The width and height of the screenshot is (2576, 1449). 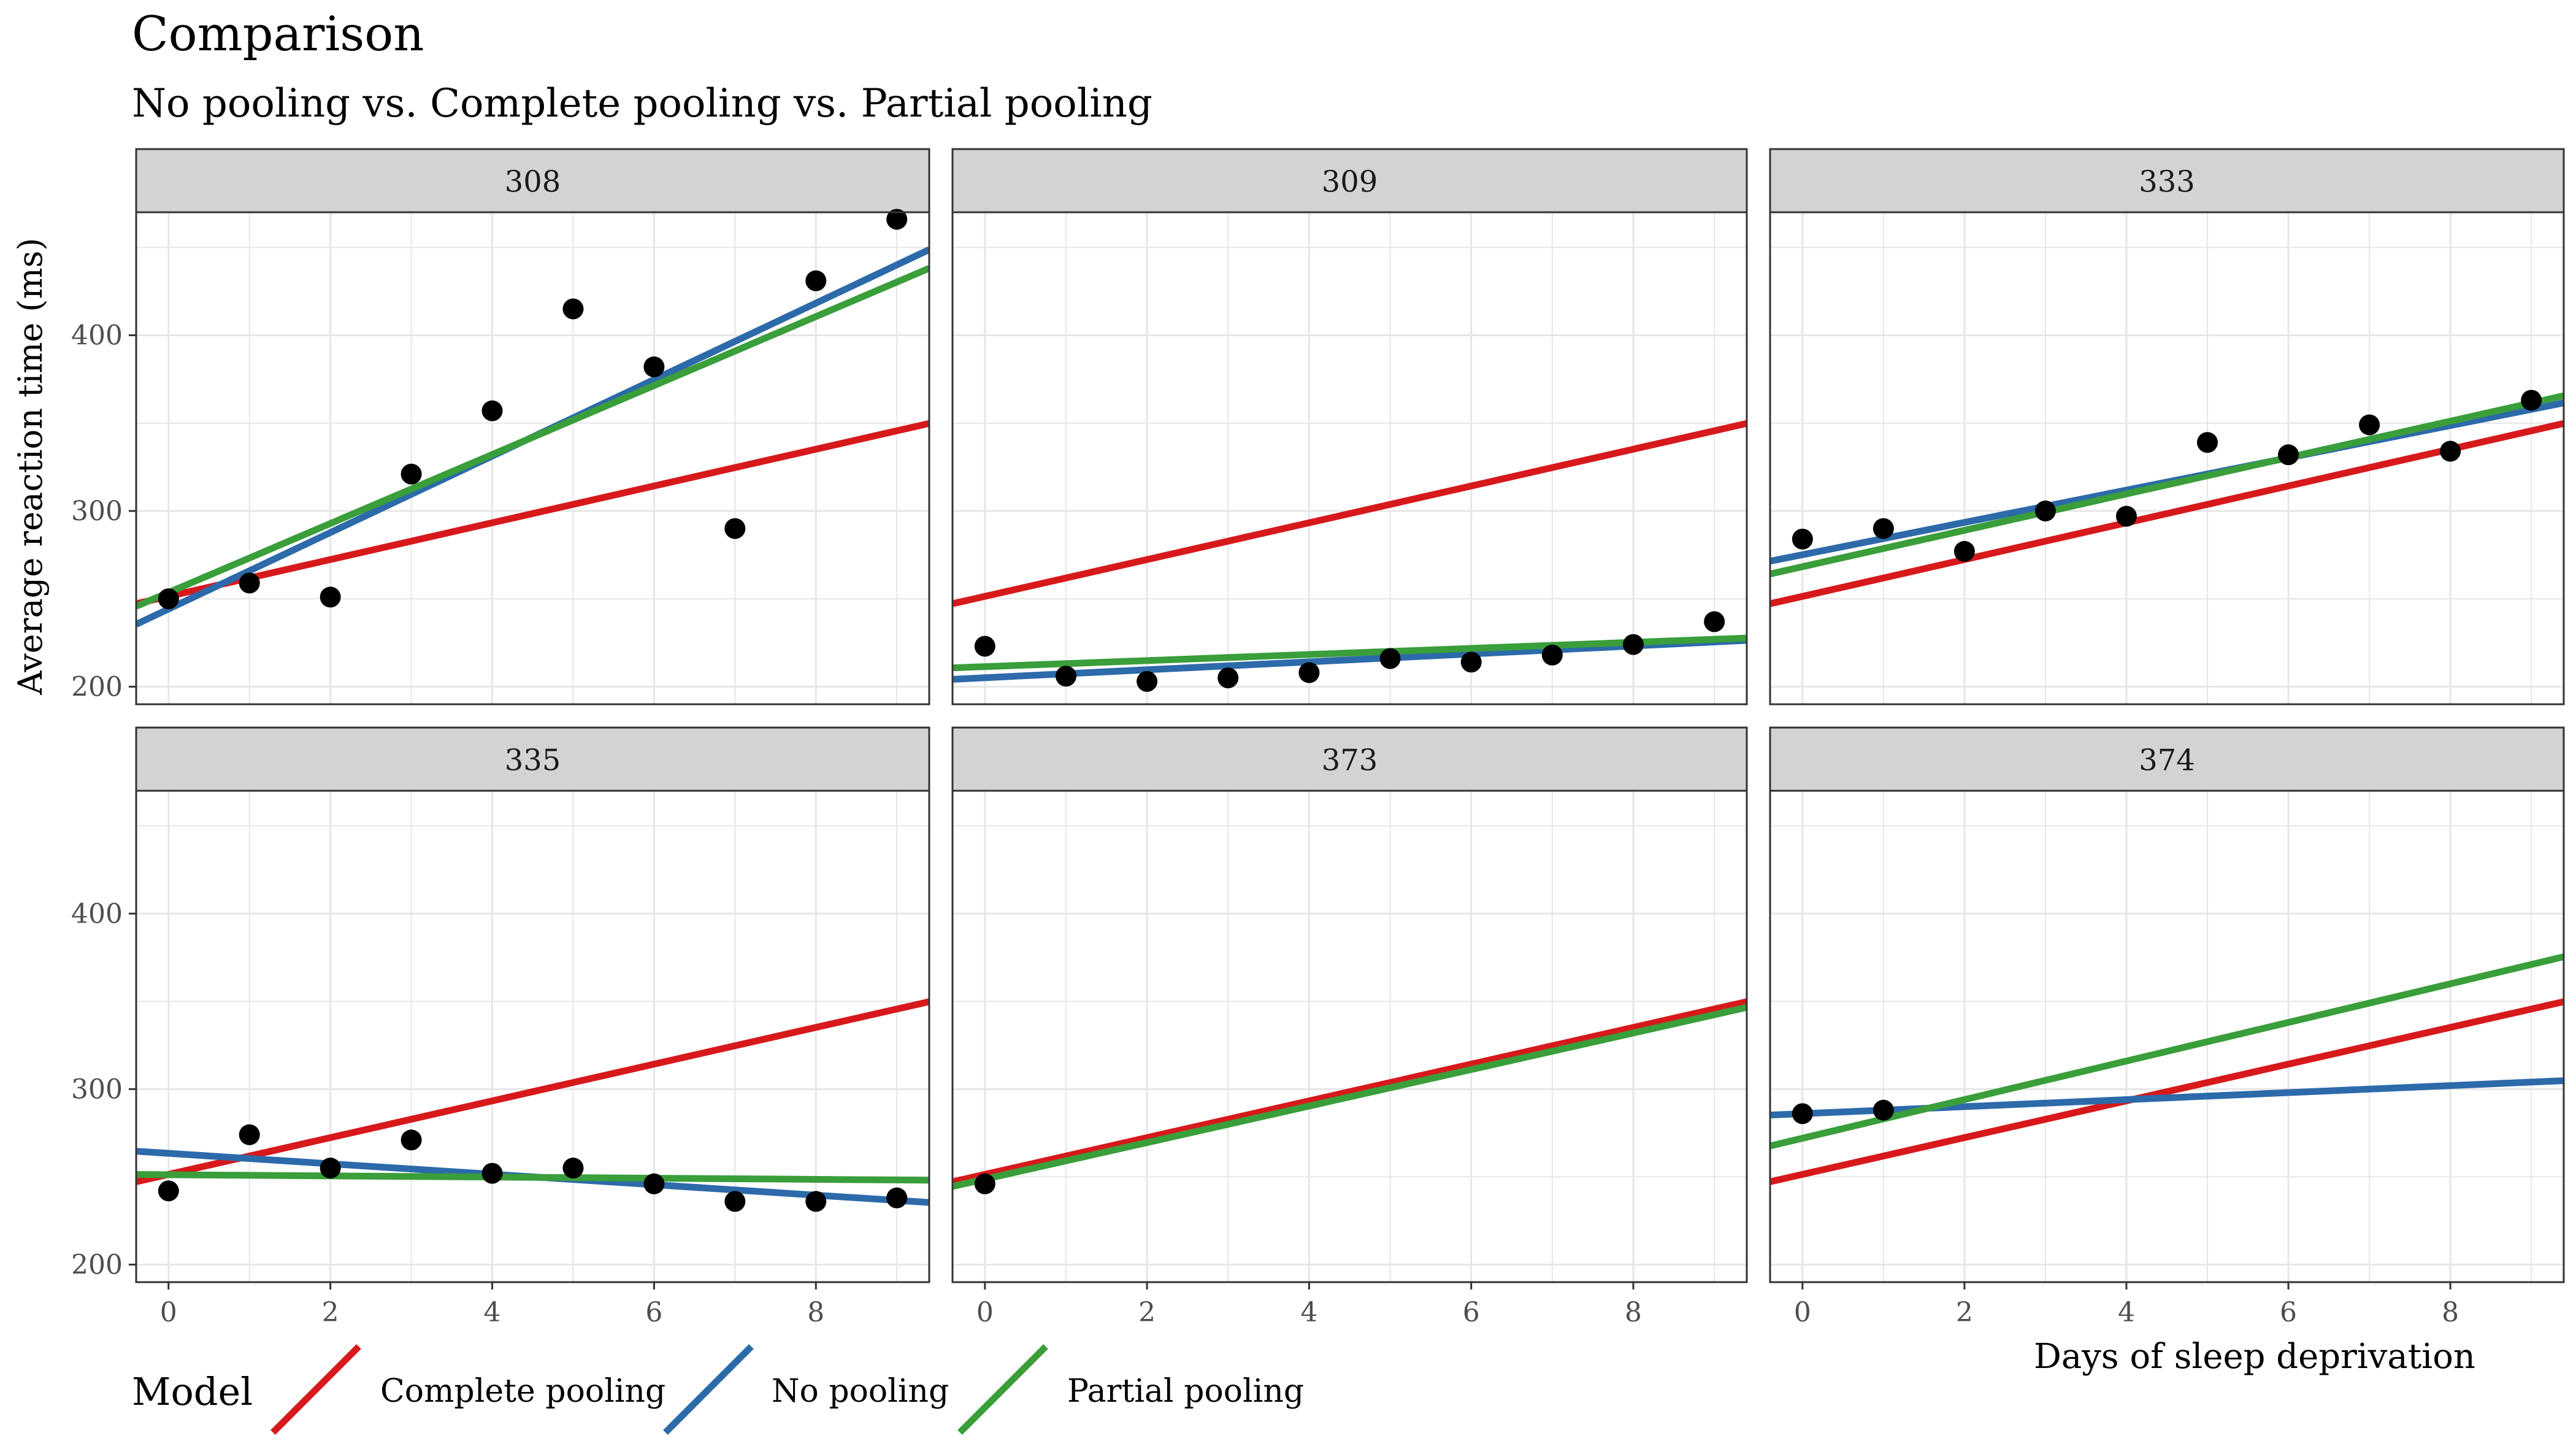 I want to click on legend-item-complete-pooling: Complete pooling, so click(x=467, y=1389).